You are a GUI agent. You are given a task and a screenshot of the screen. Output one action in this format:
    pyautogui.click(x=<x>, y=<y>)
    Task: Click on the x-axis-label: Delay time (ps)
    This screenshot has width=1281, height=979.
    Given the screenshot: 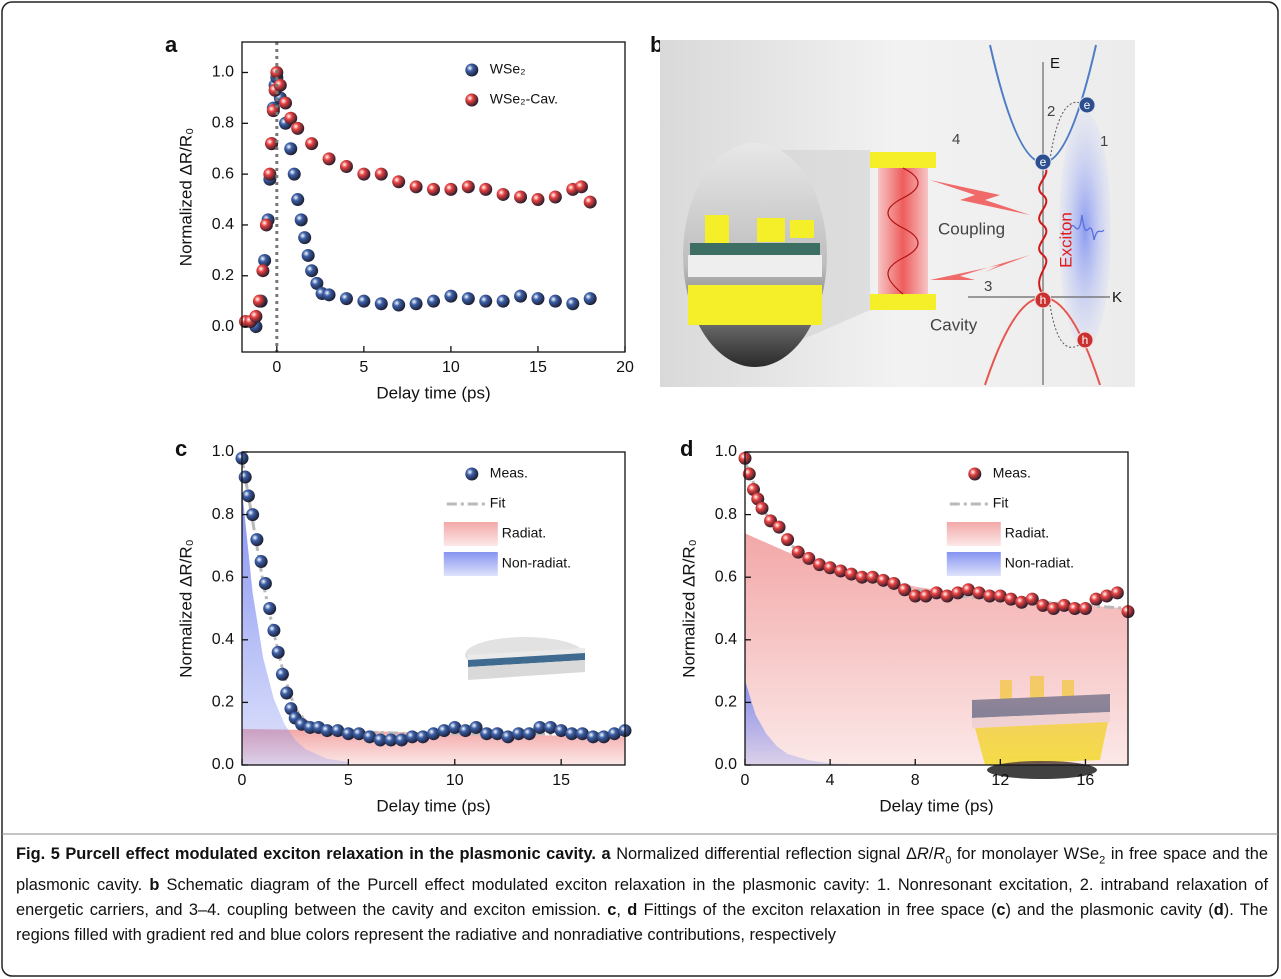 What is the action you would take?
    pyautogui.click(x=433, y=805)
    